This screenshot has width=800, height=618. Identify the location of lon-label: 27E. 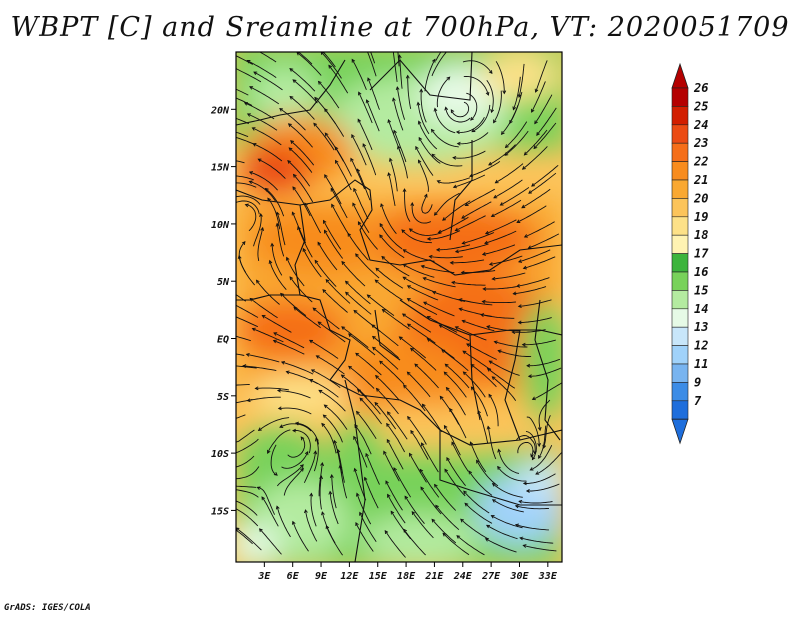
(491, 576).